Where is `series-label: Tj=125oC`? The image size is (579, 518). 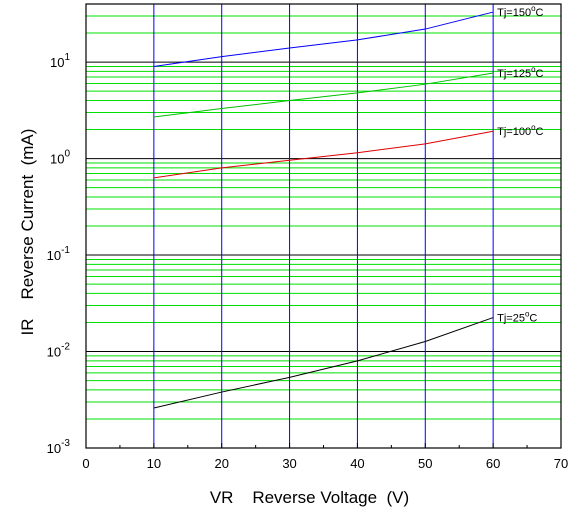 series-label: Tj=125oC is located at coordinates (520, 72).